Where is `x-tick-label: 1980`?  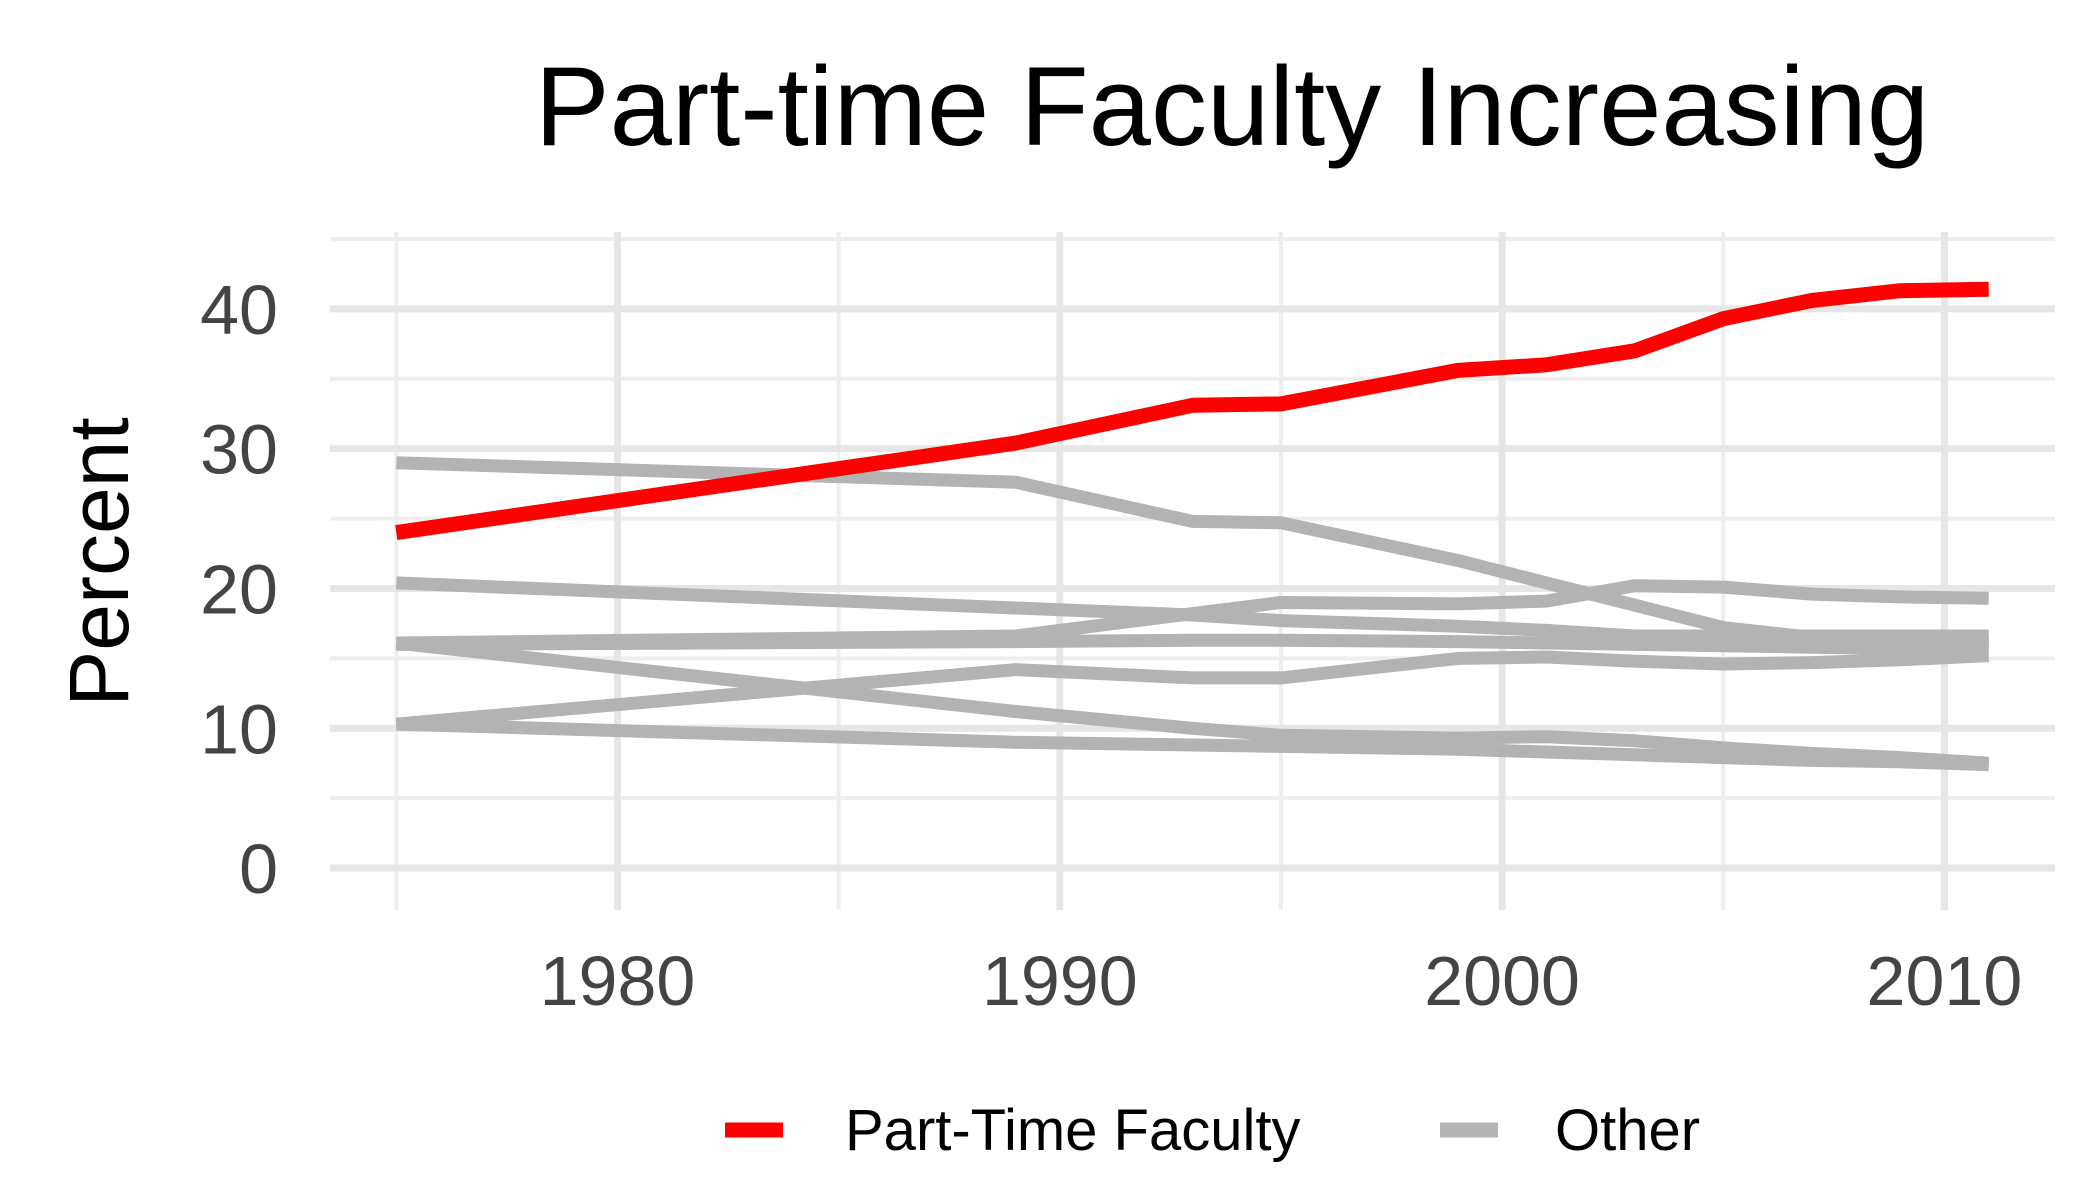
x-tick-label: 1980 is located at coordinates (618, 981).